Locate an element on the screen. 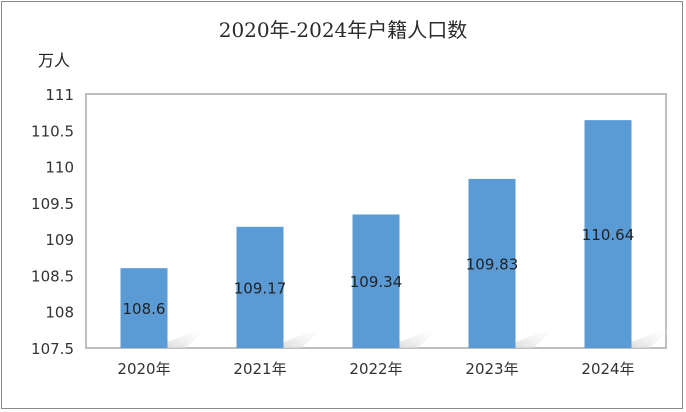  data-label: 110.64 is located at coordinates (608, 235).